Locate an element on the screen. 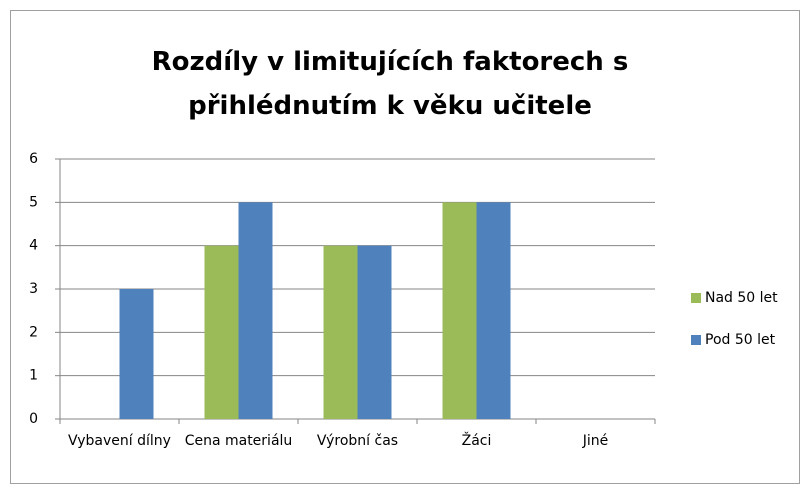  x-tick-label: Jiné is located at coordinates (595, 441).